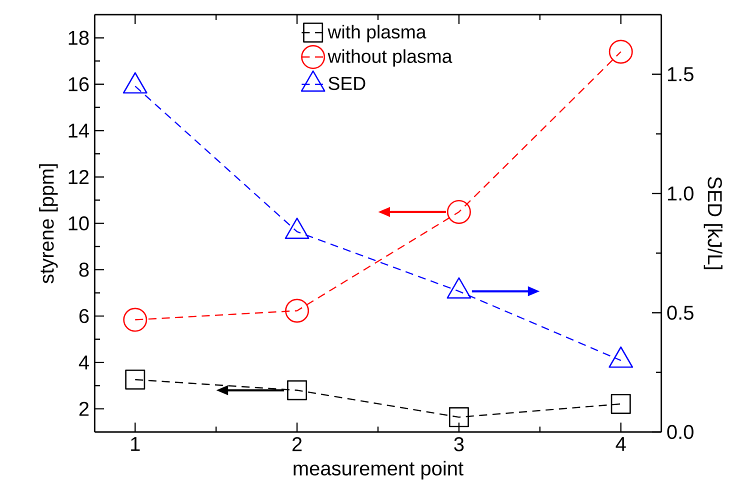 The width and height of the screenshot is (739, 500). Describe the element at coordinates (297, 444) in the screenshot. I see `x-tick-label: 2` at that location.